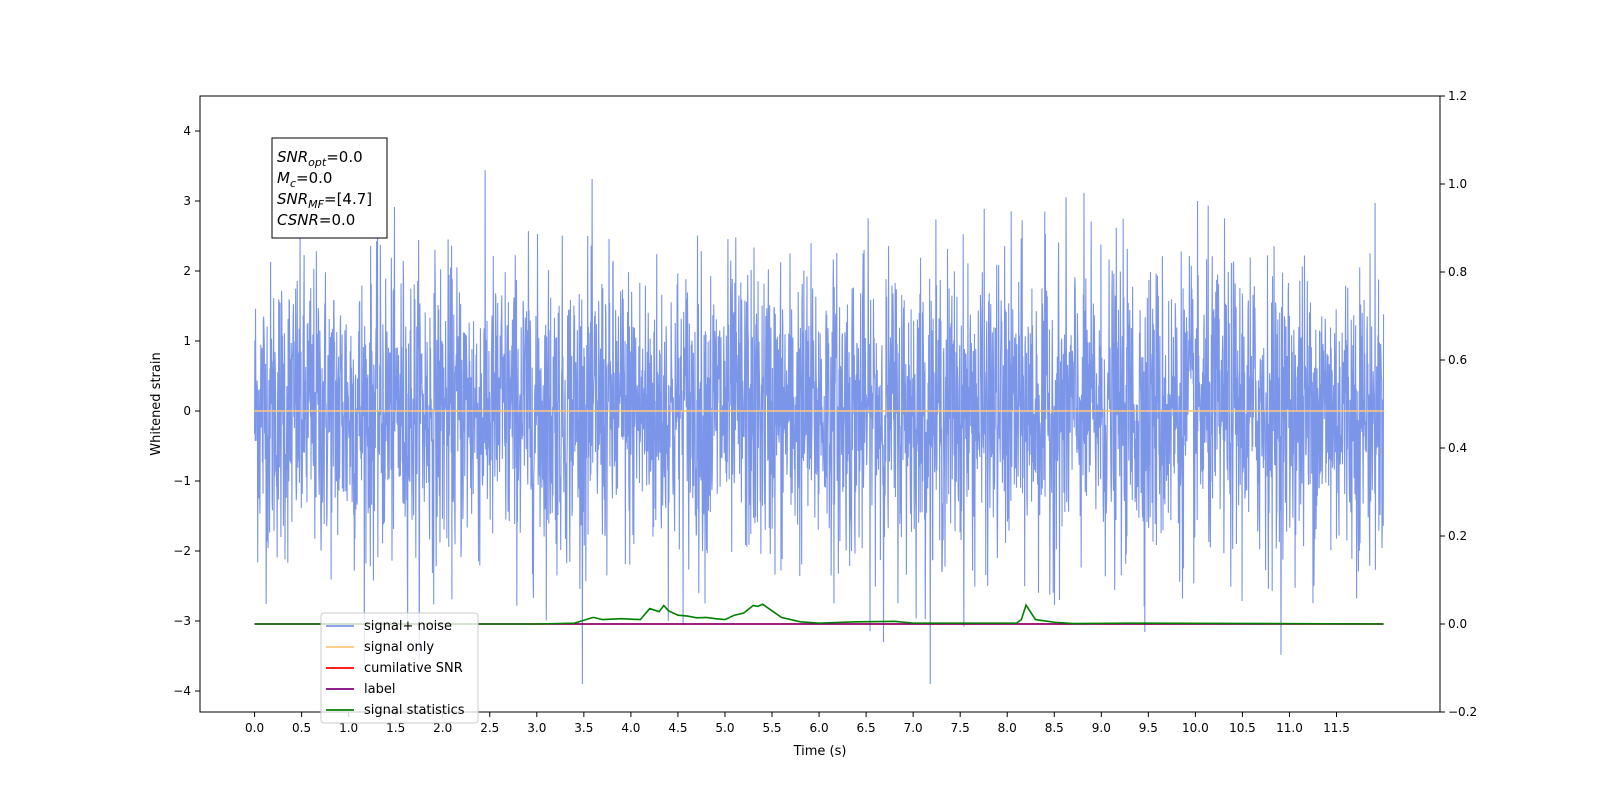  Describe the element at coordinates (1458, 404) in the screenshot. I see `y2-axis-ticks: 1.2 1.0 0.8 0.6 0.4 0.2 0.0 −0.2` at that location.